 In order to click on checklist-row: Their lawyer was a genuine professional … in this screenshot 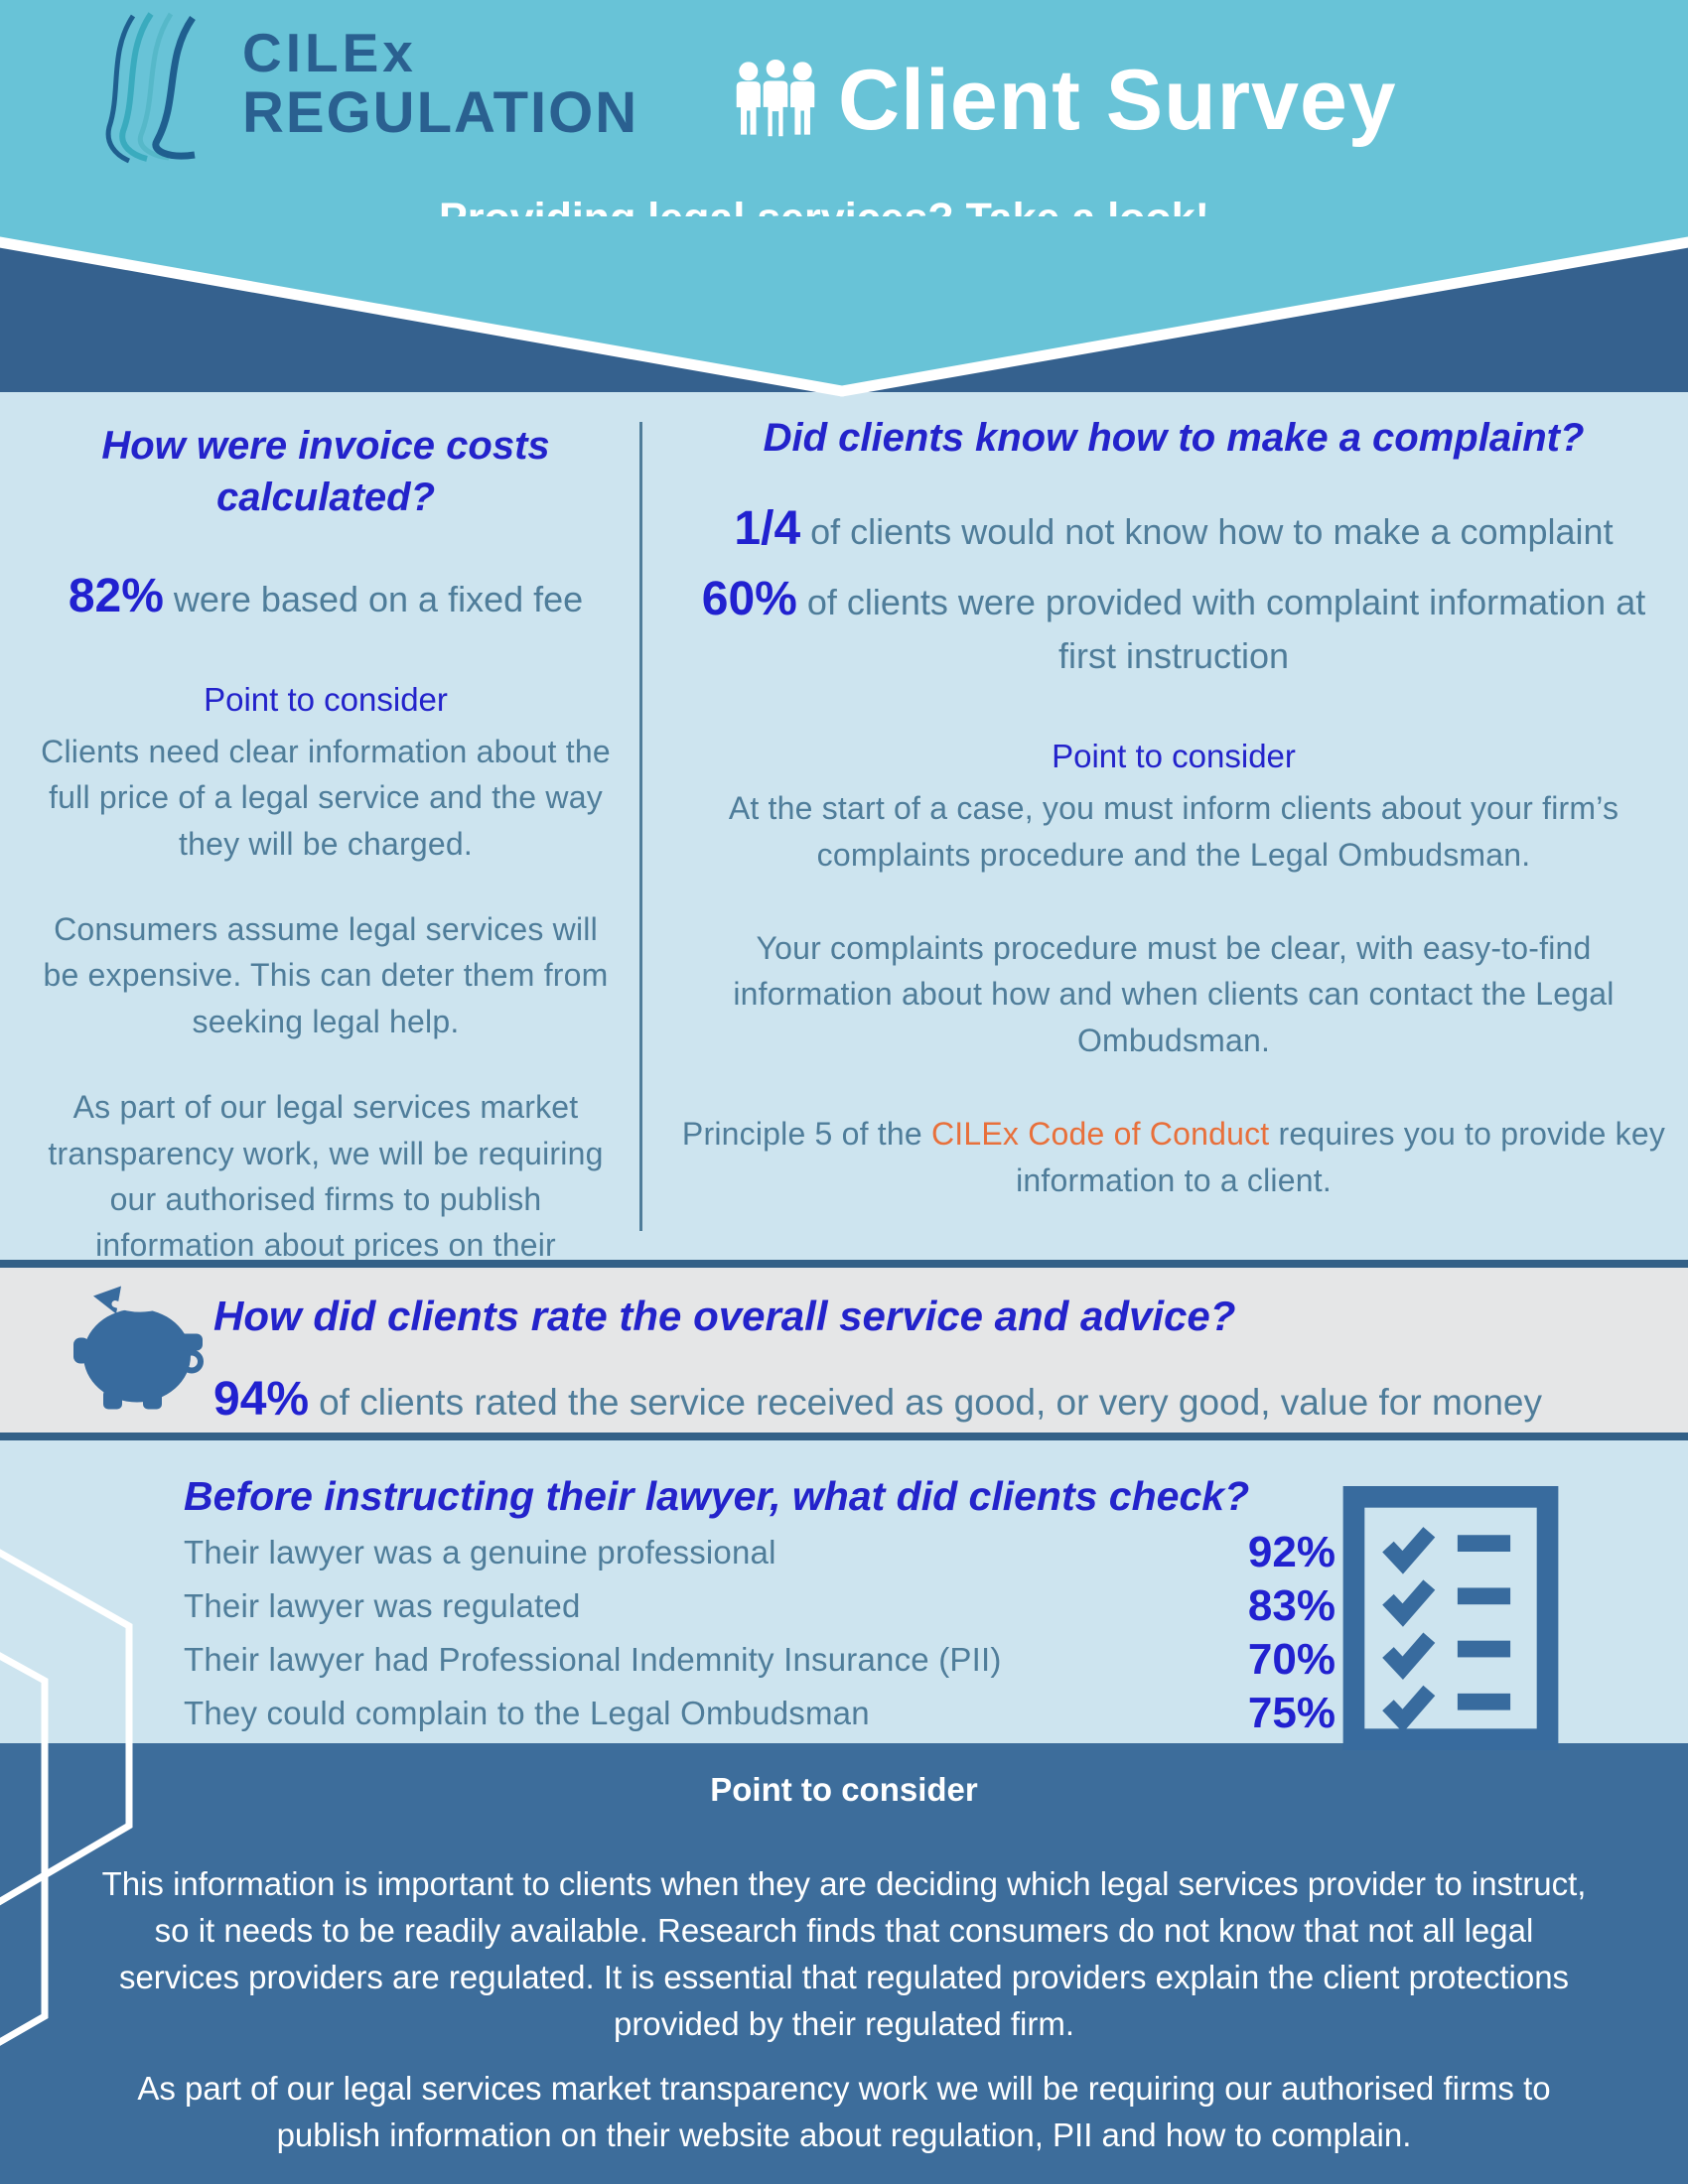, I will do `click(760, 1552)`.